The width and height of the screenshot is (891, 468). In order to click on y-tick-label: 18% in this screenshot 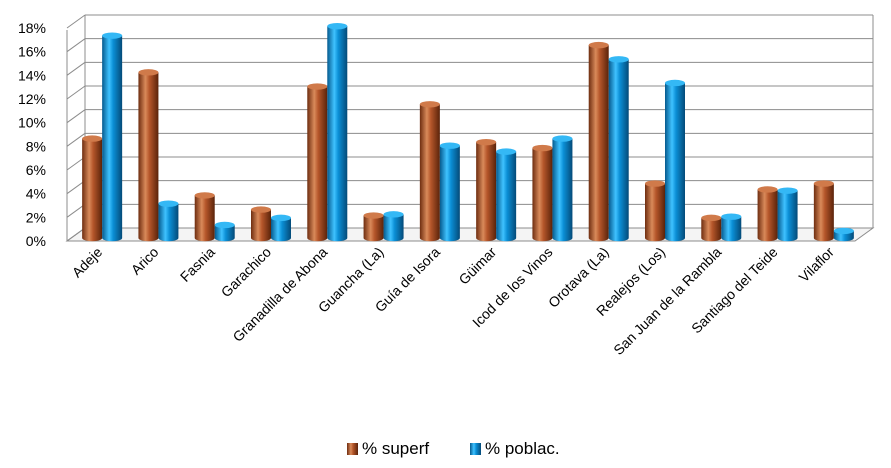, I will do `click(32, 28)`.